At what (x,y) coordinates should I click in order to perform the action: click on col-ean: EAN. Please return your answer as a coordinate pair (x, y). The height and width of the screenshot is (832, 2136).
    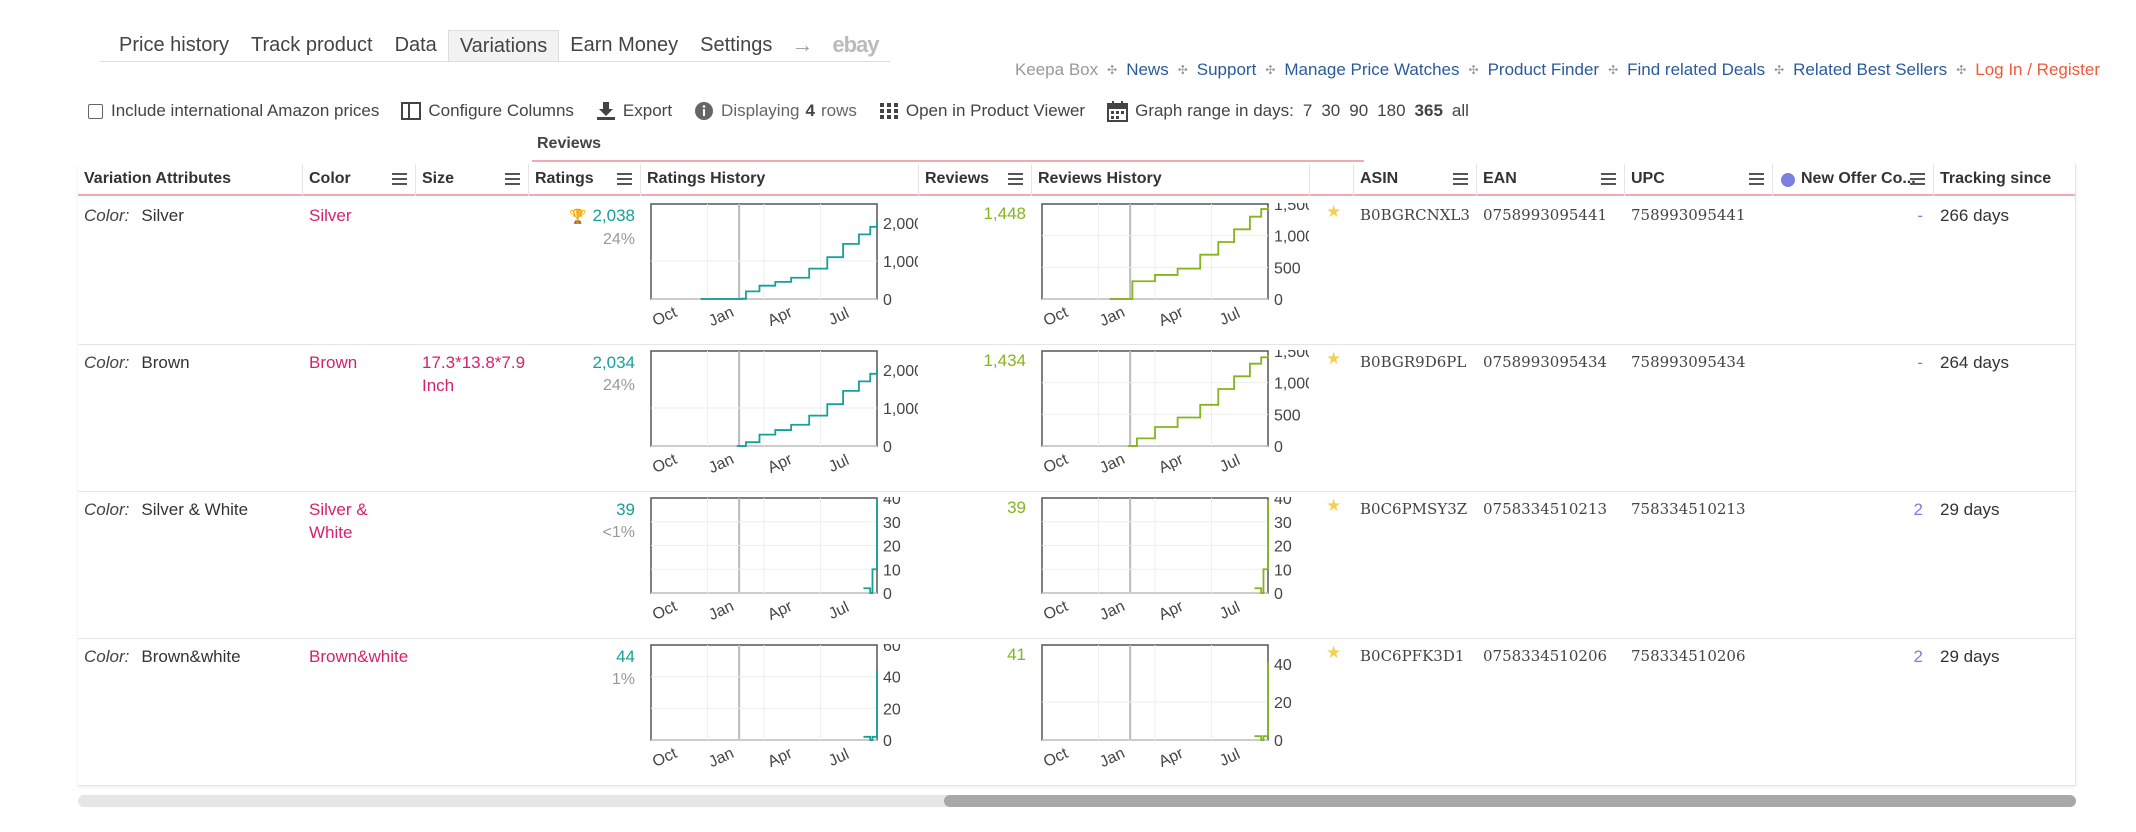
    Looking at the image, I should click on (1551, 180).